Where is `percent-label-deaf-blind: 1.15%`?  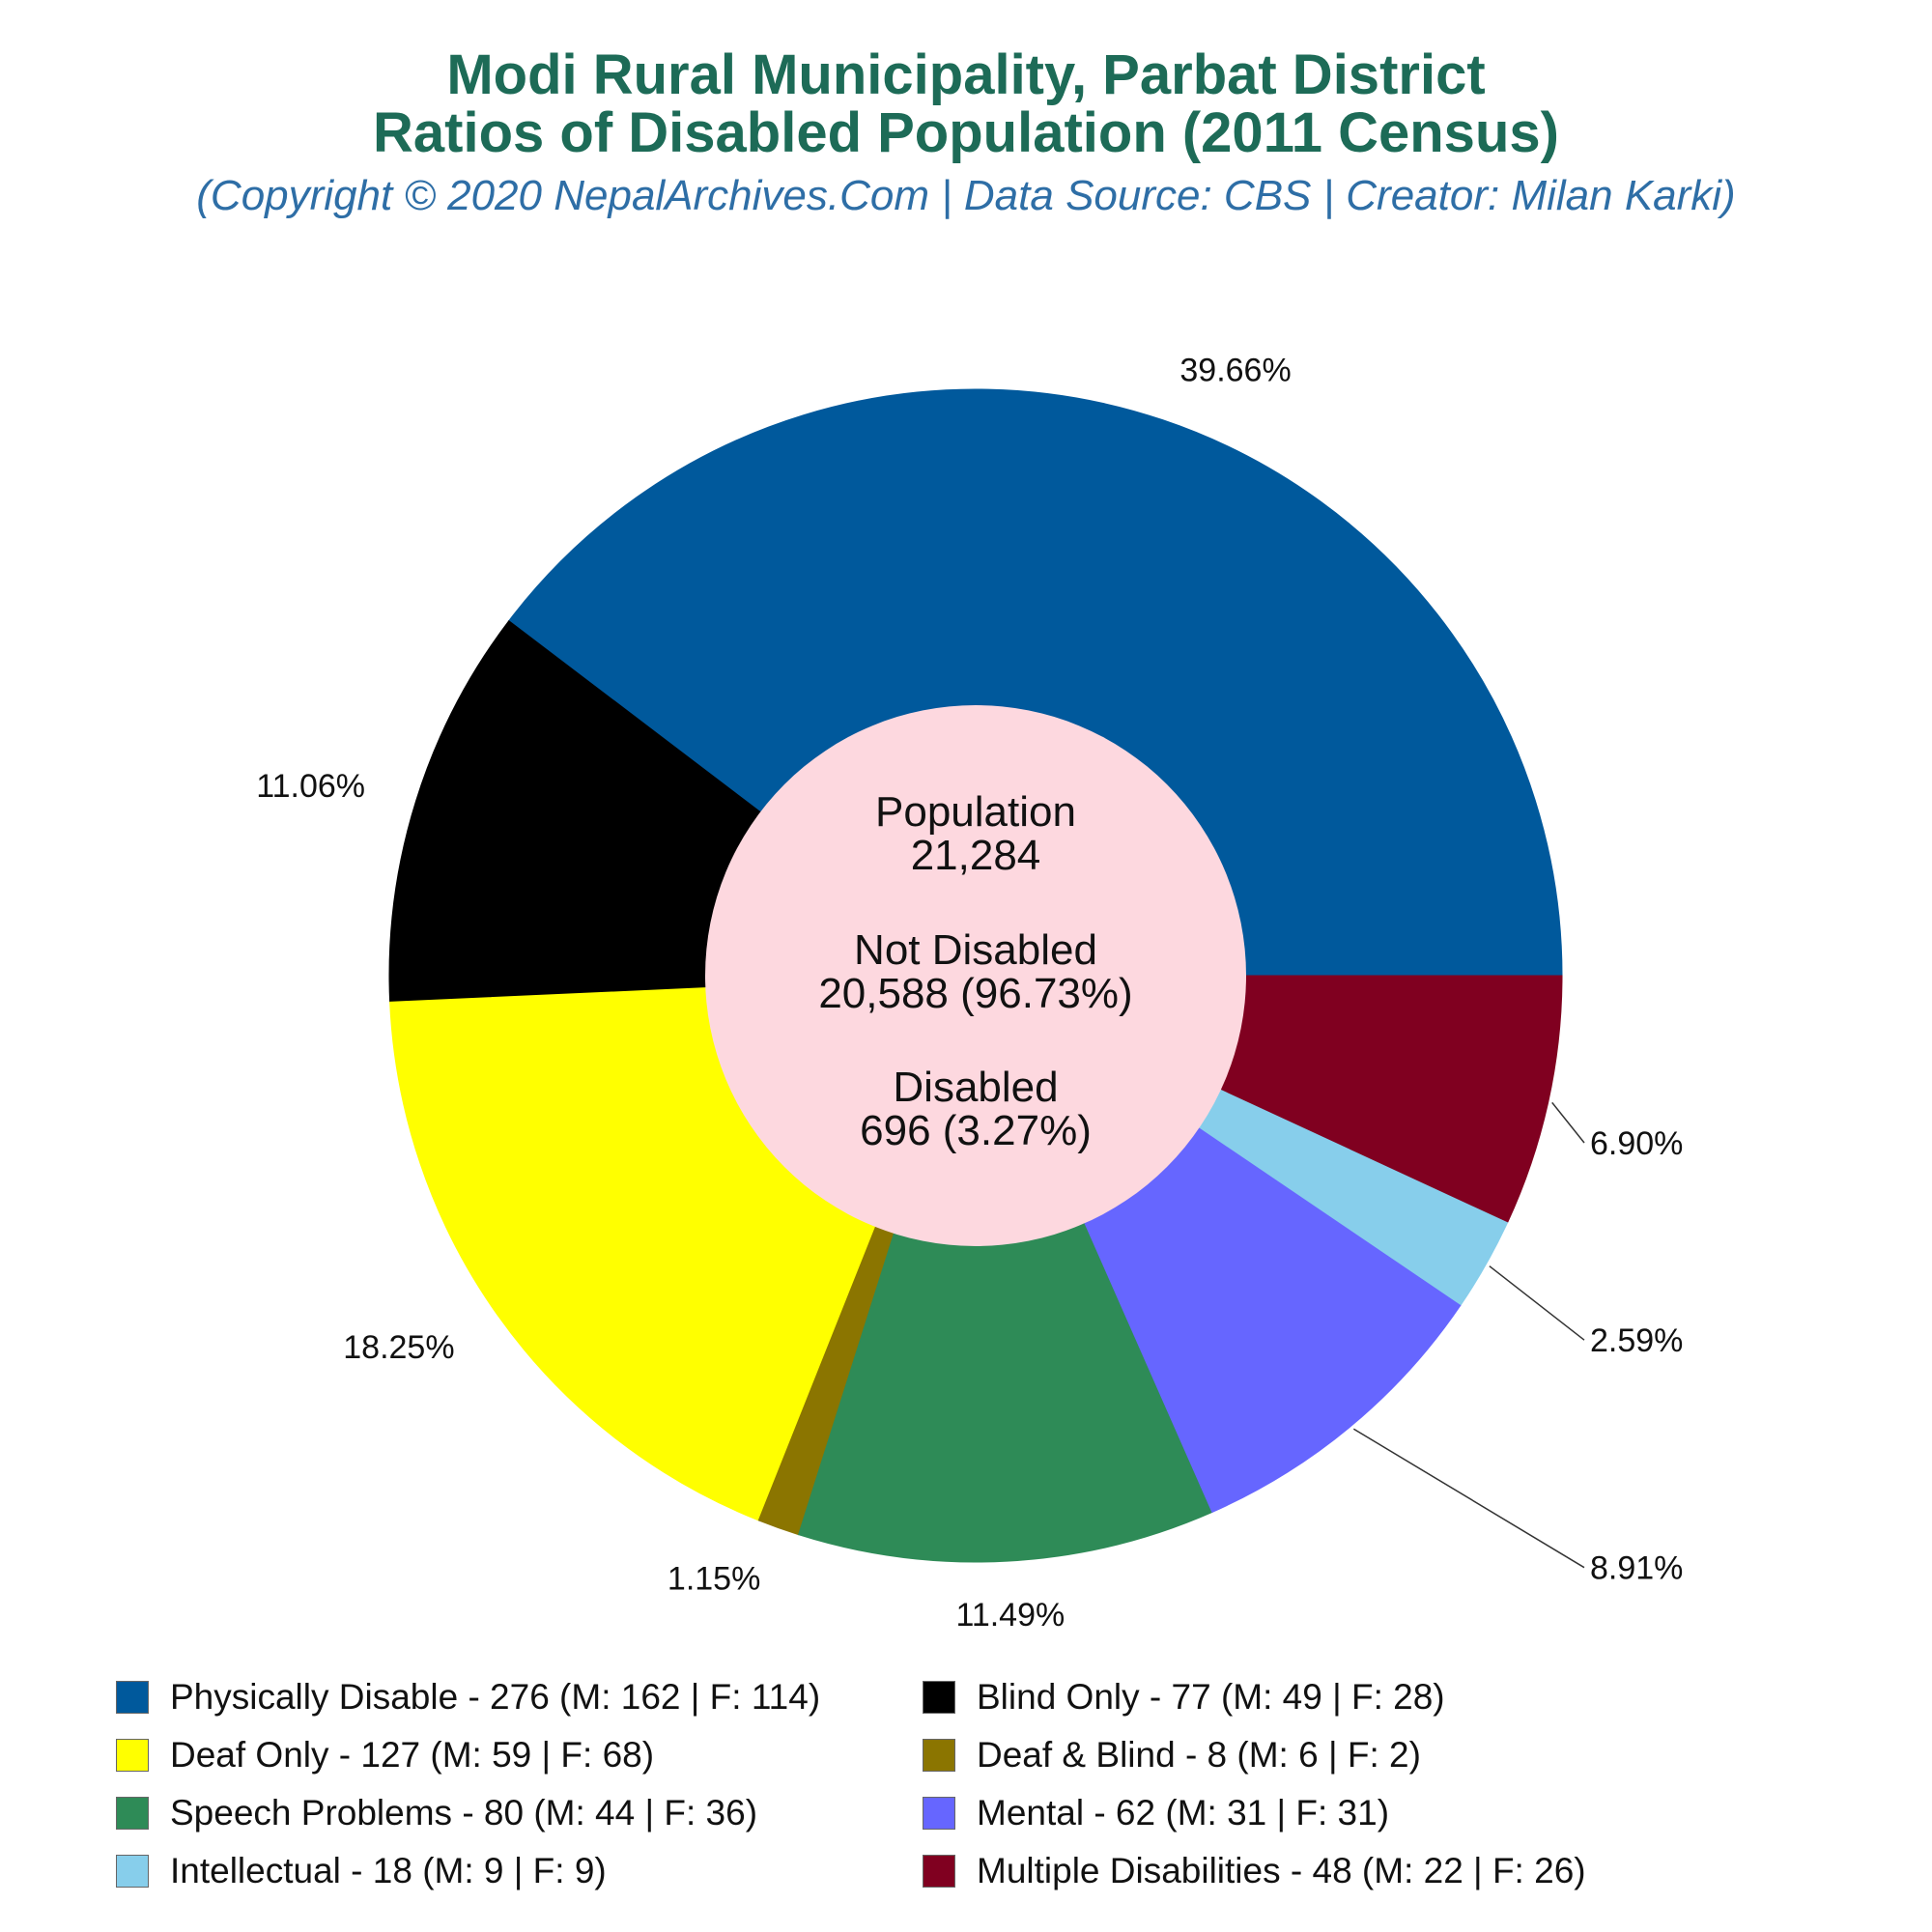
percent-label-deaf-blind: 1.15% is located at coordinates (714, 1578).